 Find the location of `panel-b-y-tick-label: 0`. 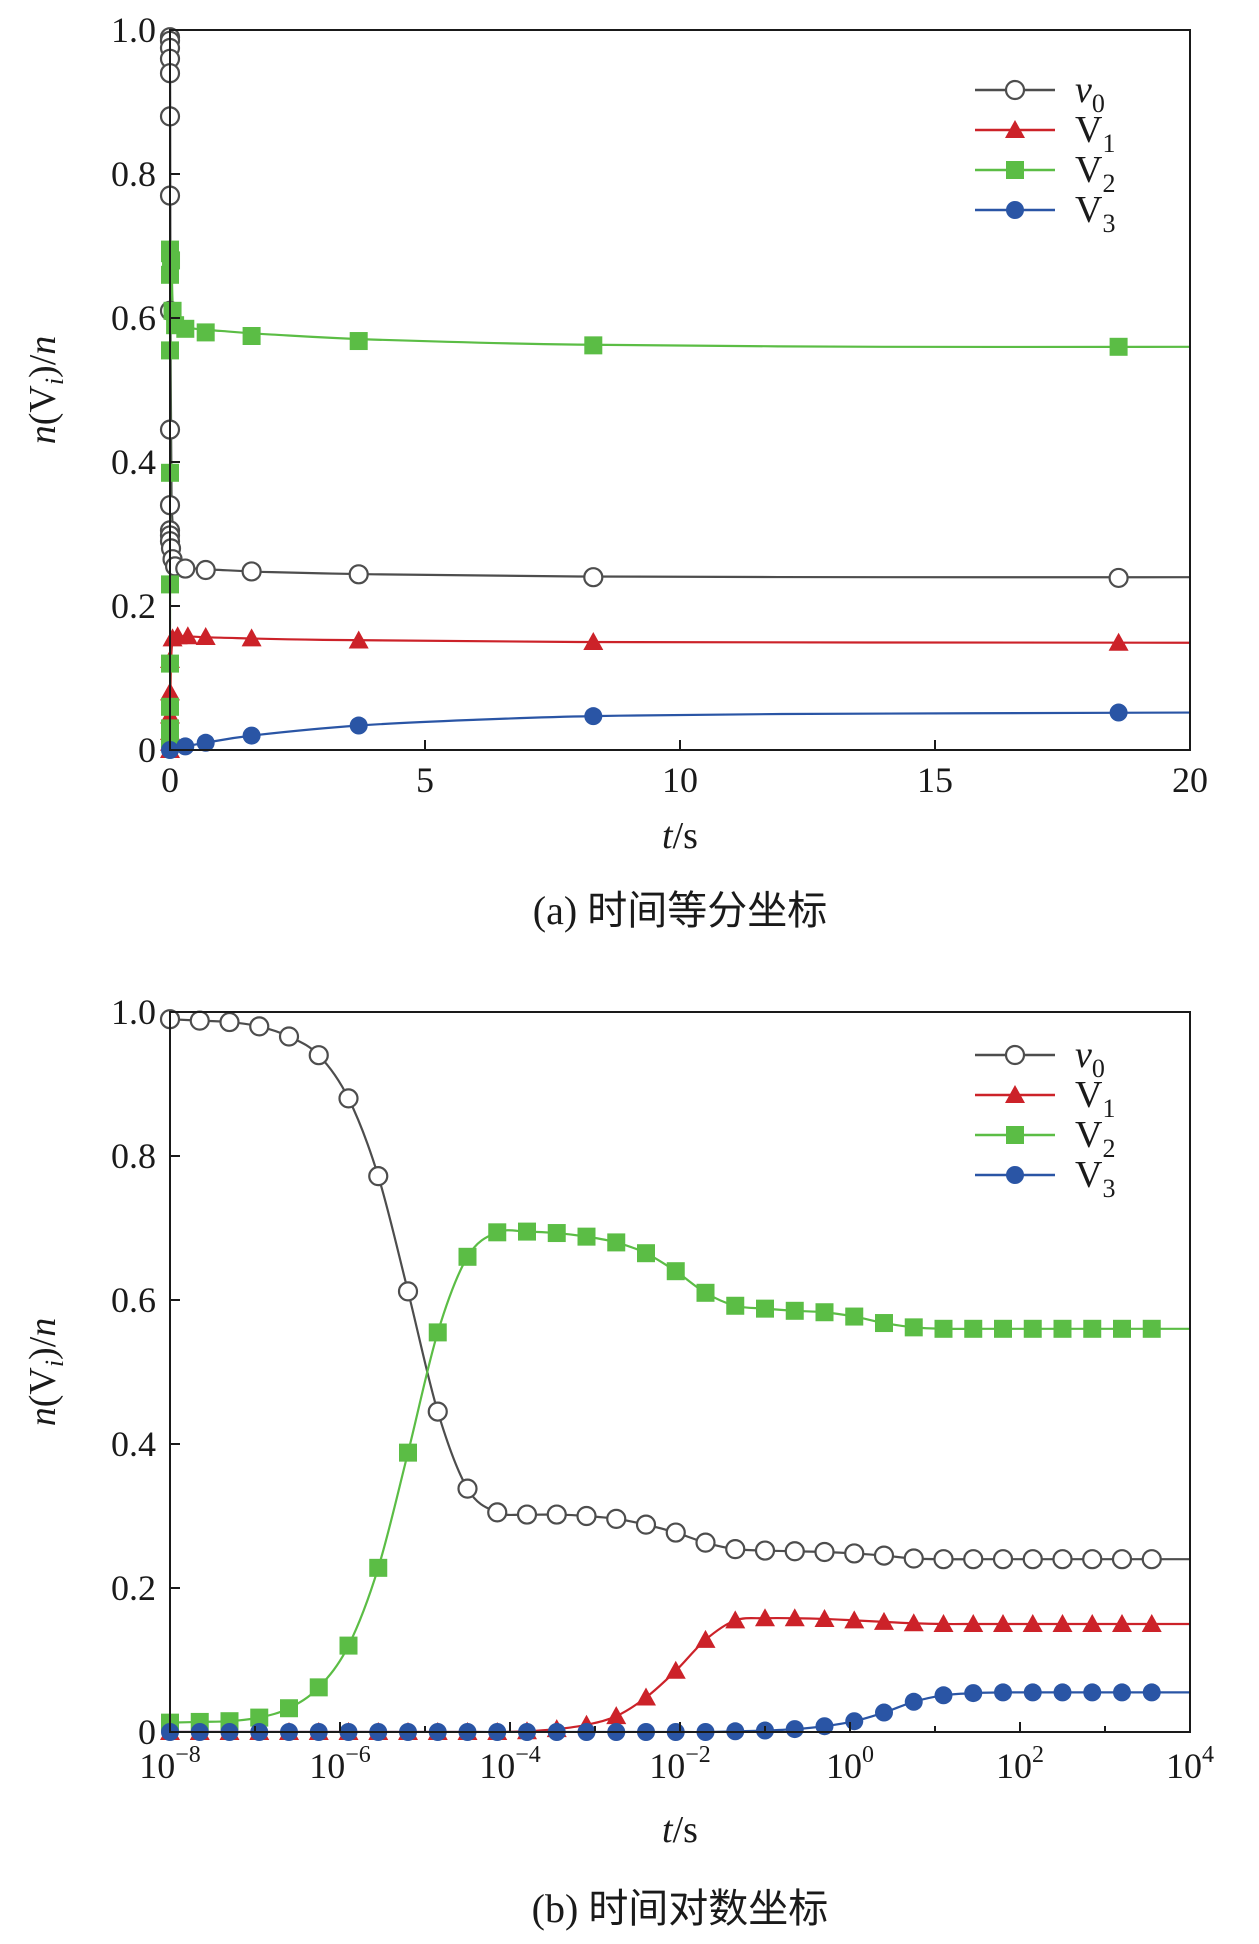

panel-b-y-tick-label: 0 is located at coordinates (147, 1732).